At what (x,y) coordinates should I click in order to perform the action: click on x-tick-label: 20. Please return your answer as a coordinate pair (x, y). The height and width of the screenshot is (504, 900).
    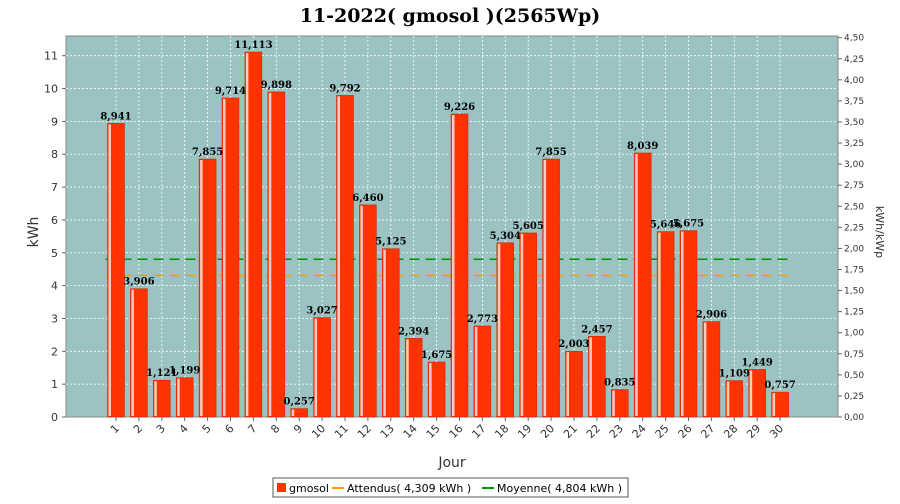
    Looking at the image, I should click on (547, 431).